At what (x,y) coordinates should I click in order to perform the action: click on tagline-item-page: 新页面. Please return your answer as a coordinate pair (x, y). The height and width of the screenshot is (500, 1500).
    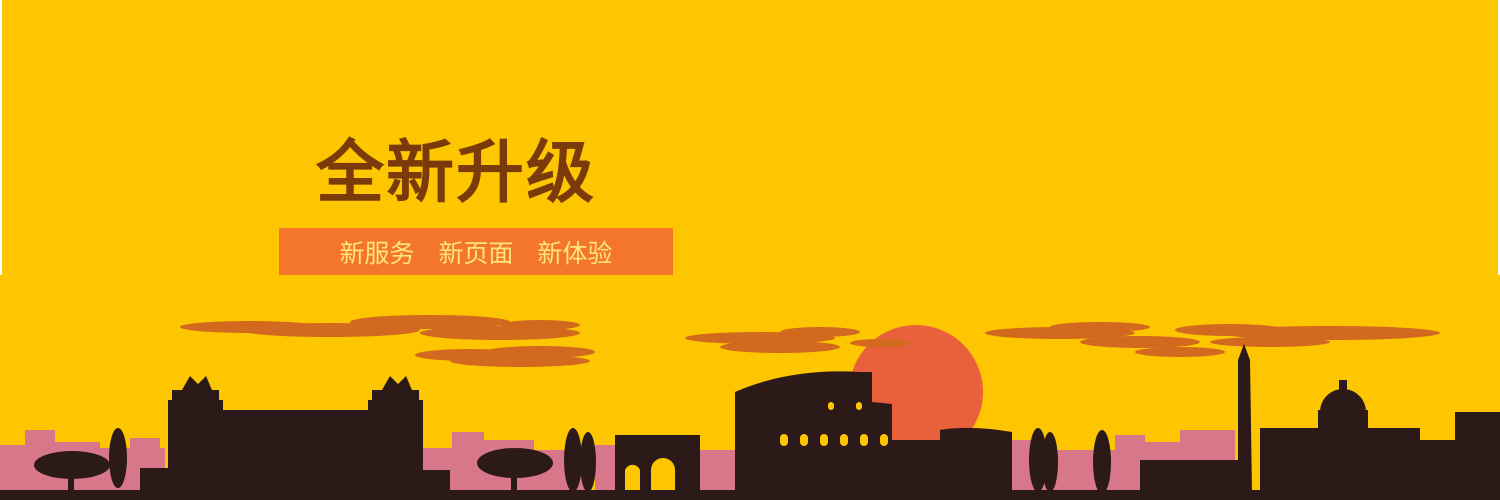
    Looking at the image, I should click on (476, 253).